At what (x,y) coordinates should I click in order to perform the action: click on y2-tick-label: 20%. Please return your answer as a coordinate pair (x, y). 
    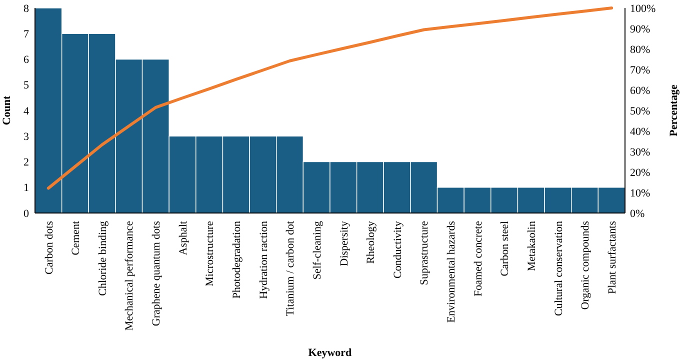
    Looking at the image, I should click on (640, 172).